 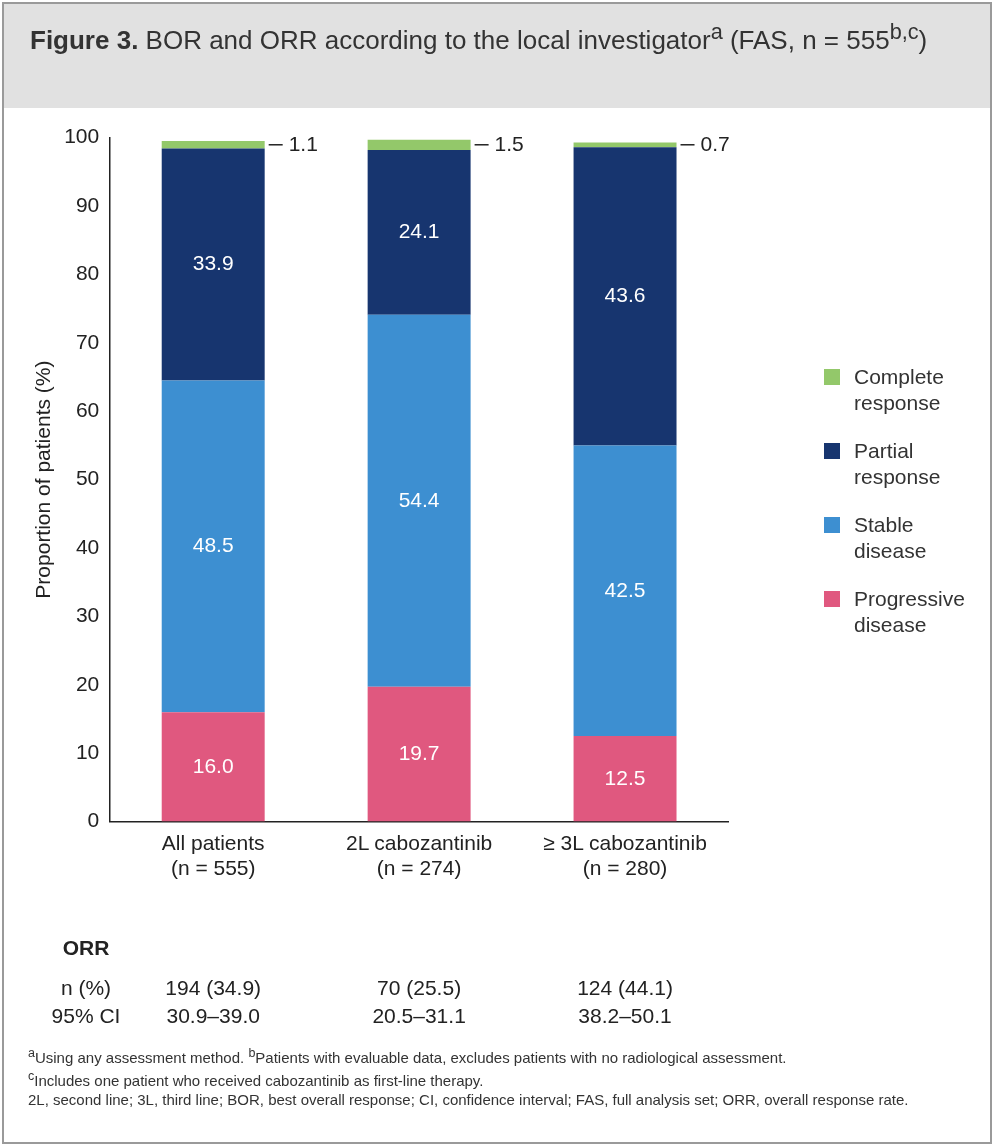 What do you see at coordinates (213, 988) in the screenshot?
I see `text: 194 (34.9)` at bounding box center [213, 988].